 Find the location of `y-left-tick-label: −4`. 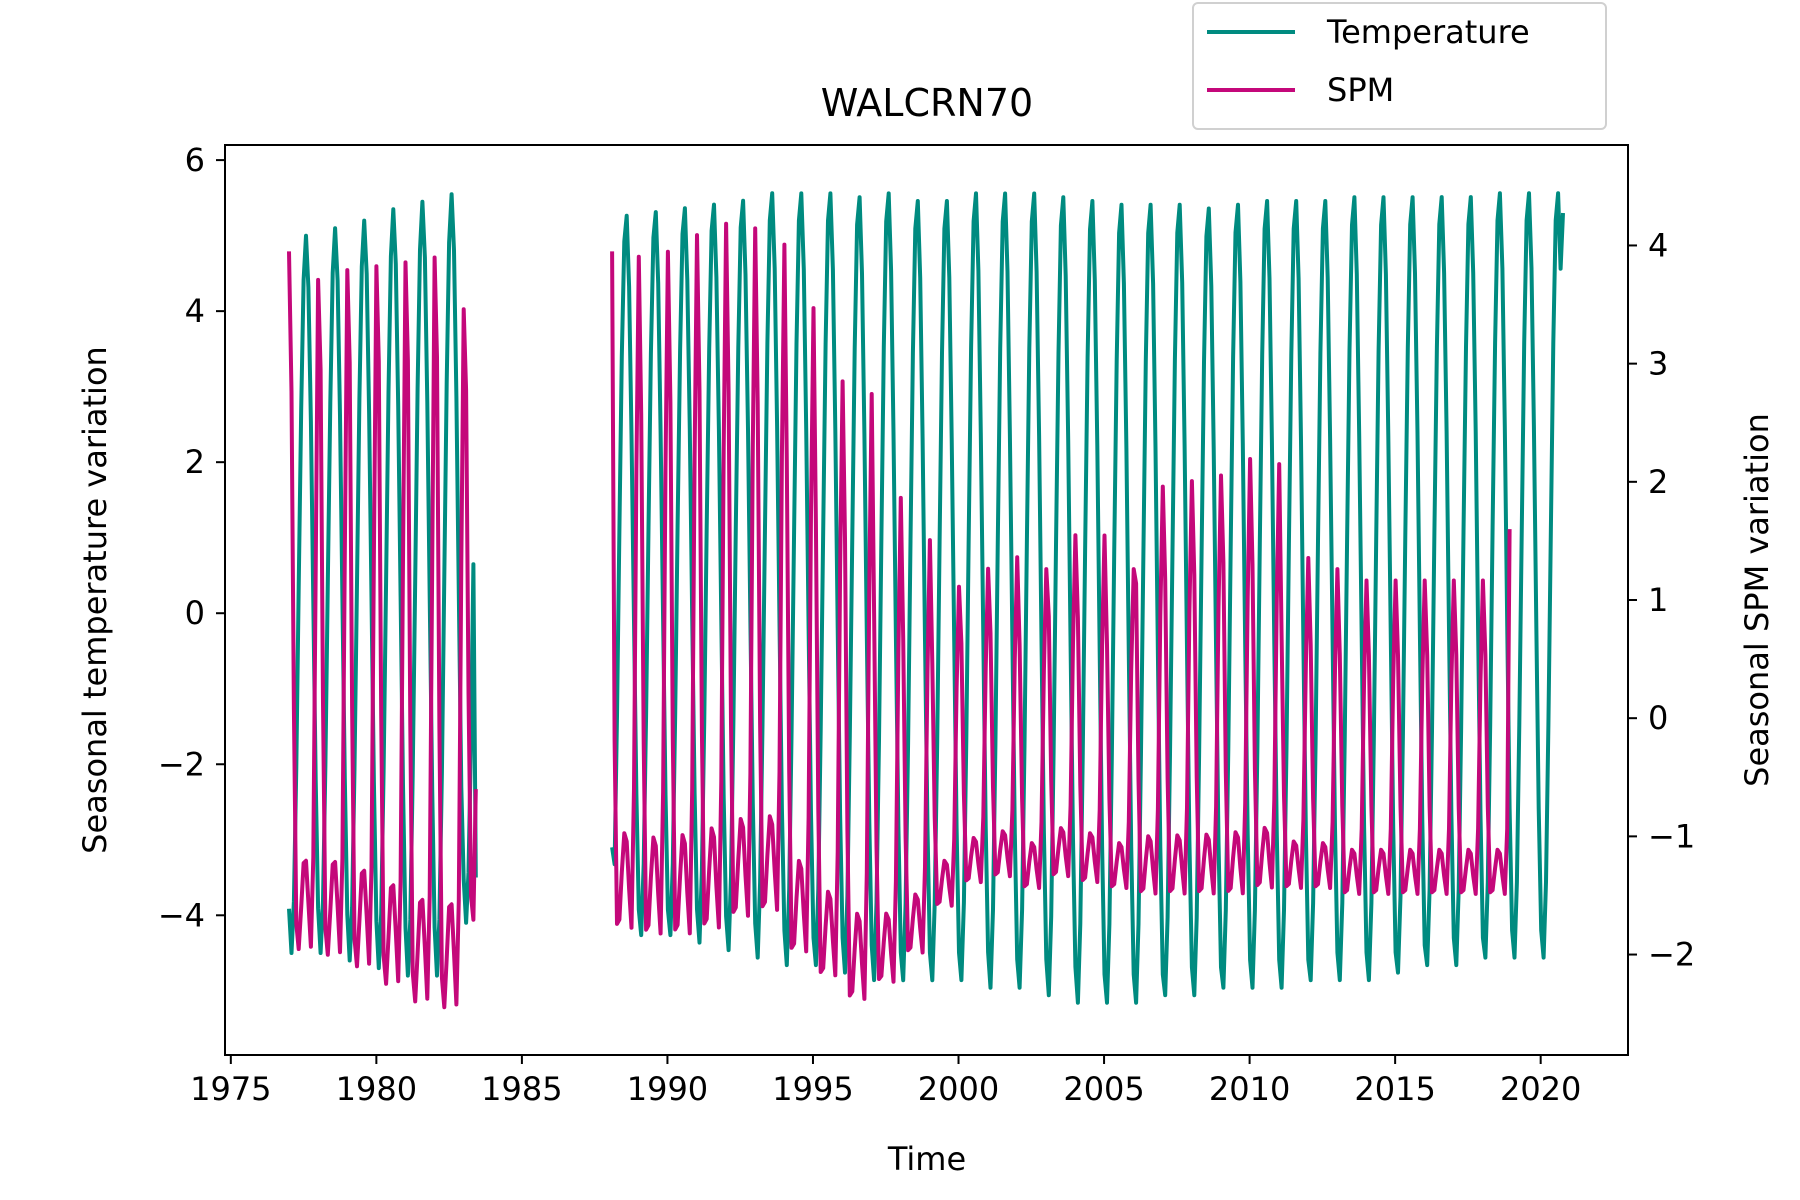

y-left-tick-label: −4 is located at coordinates (181, 915).